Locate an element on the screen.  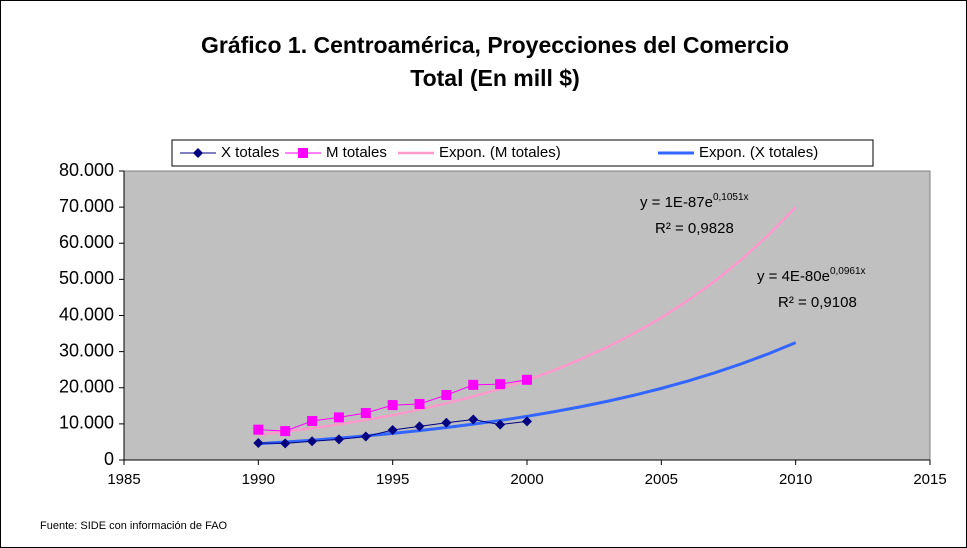
equation-exponent: 0,1051x is located at coordinates (731, 197).